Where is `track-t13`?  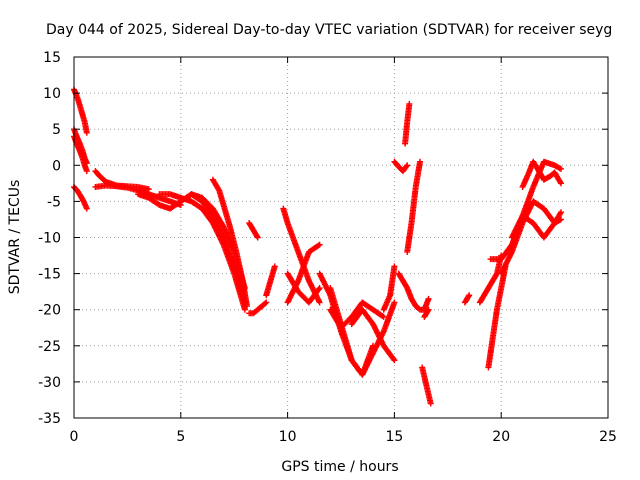
track-t13 is located at coordinates (270, 281).